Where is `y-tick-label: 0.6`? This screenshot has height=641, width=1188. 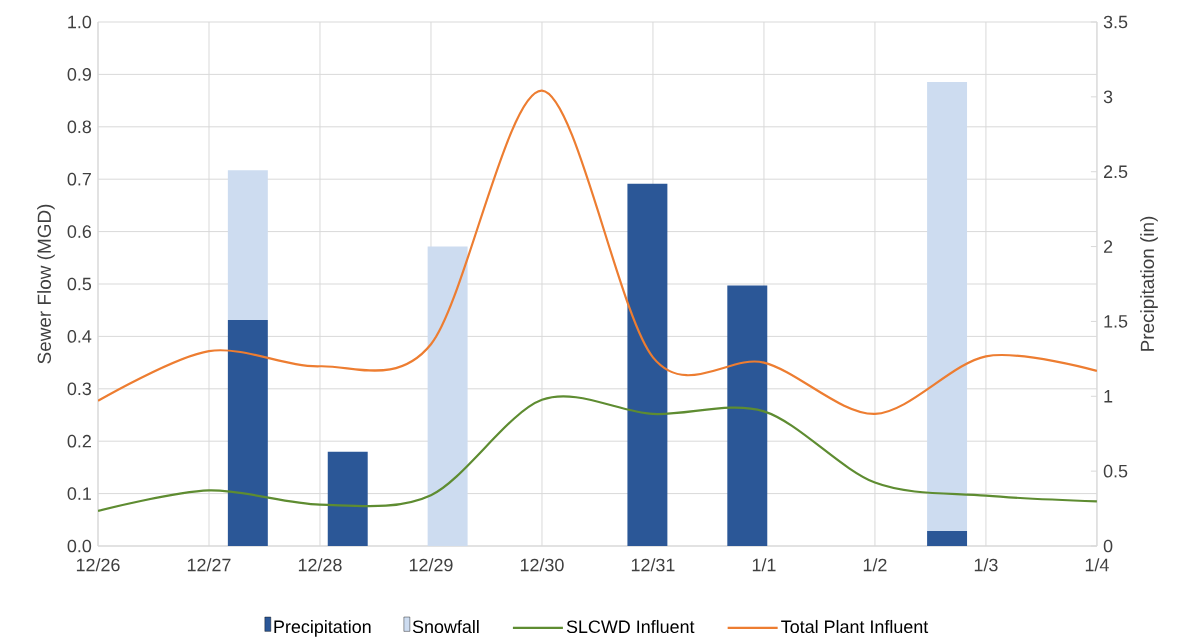
y-tick-label: 0.6 is located at coordinates (79, 231).